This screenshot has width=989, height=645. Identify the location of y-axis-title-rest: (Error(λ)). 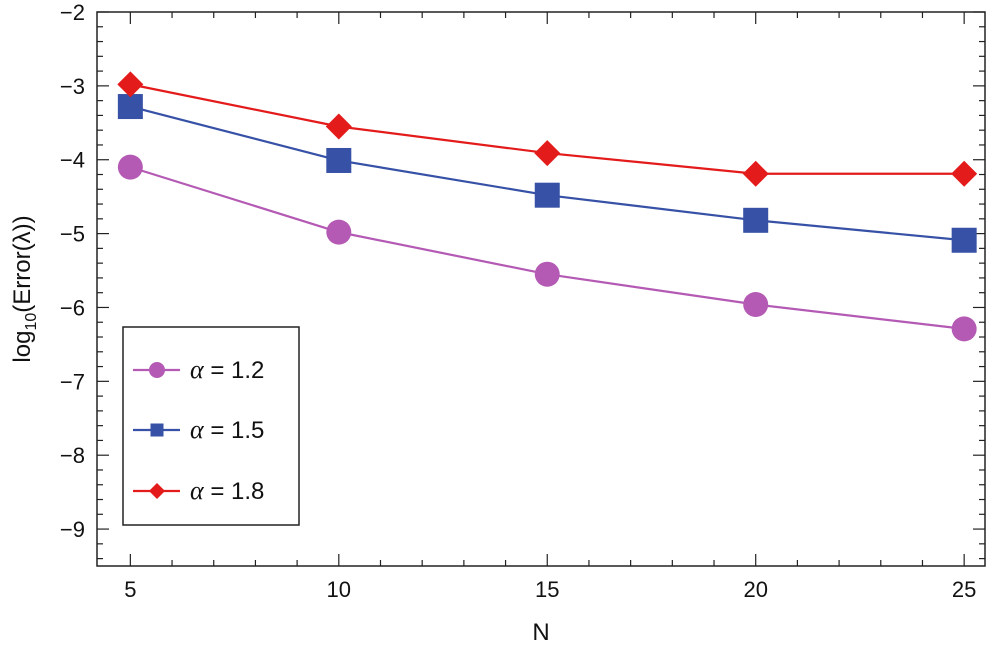
(22, 263).